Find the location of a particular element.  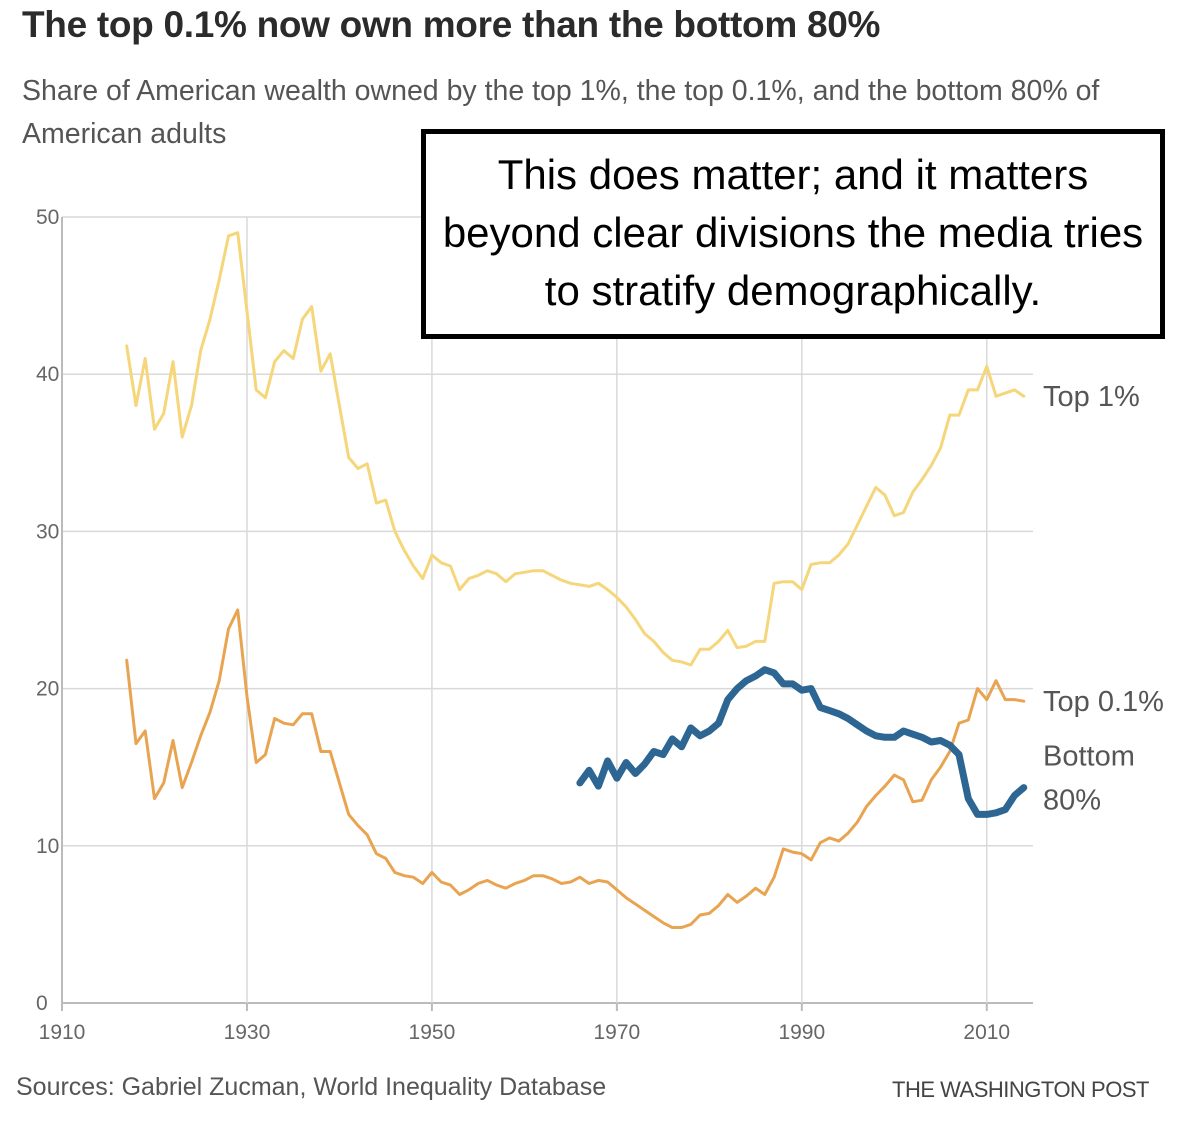

series-label: Bottom 80% is located at coordinates (1089, 779).